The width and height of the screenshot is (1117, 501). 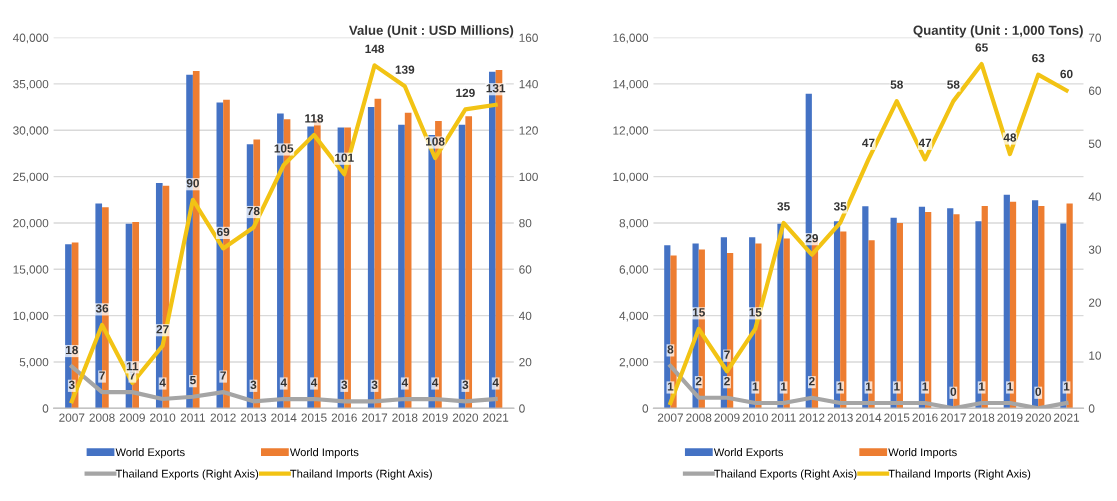 I want to click on data-label: 58, so click(x=953, y=84).